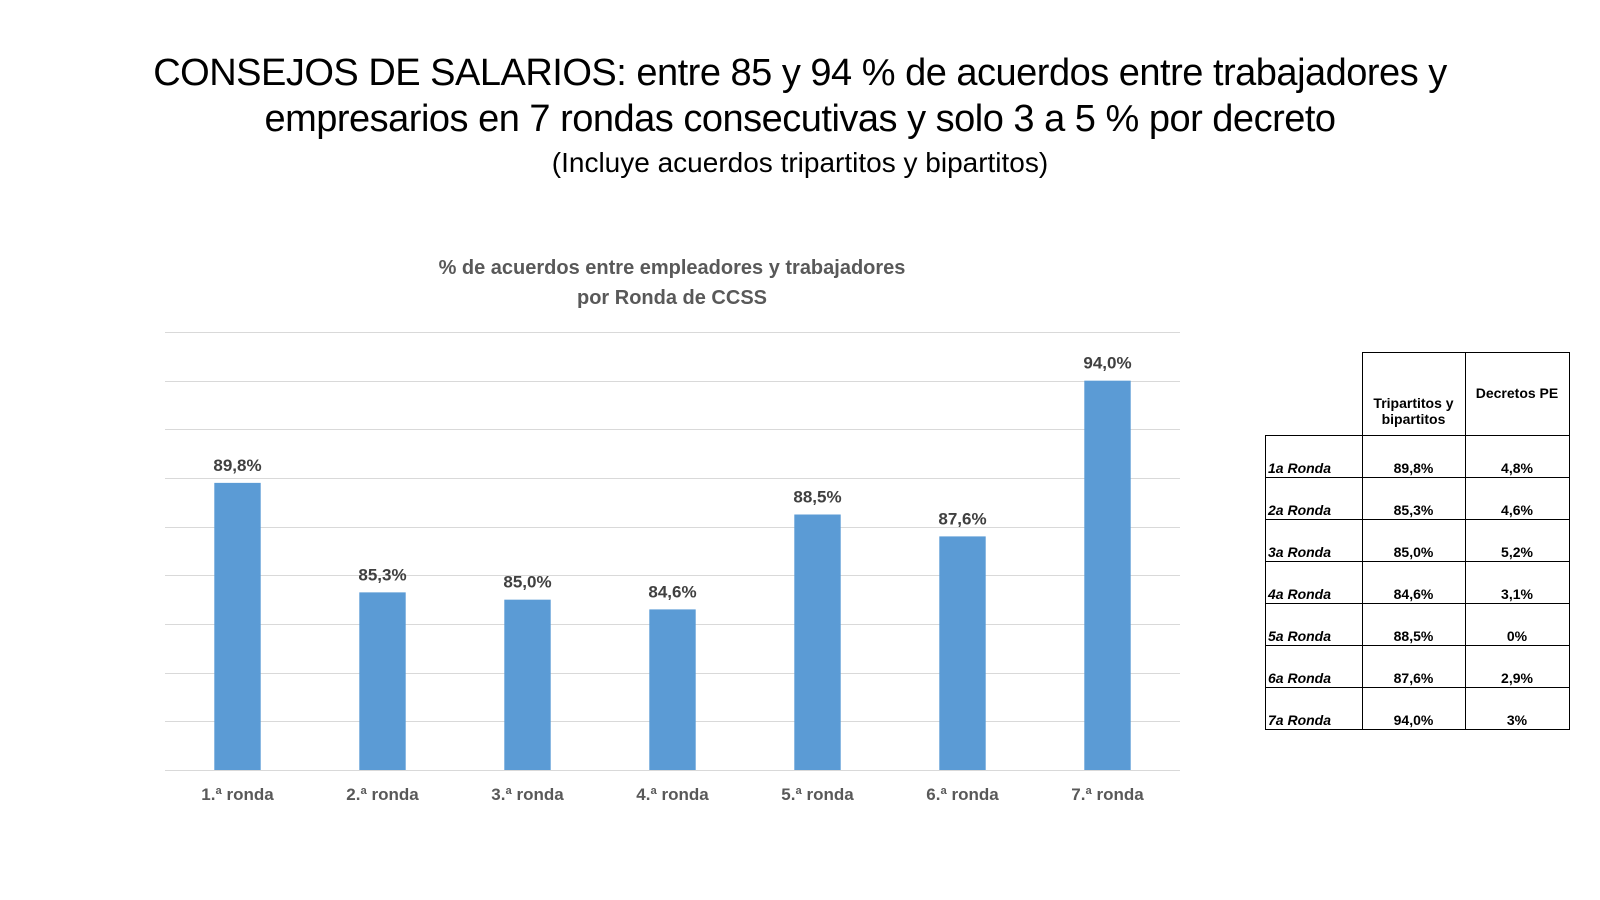 The height and width of the screenshot is (900, 1600). What do you see at coordinates (382, 794) in the screenshot?
I see `x-tick-label: 2.ª ronda` at bounding box center [382, 794].